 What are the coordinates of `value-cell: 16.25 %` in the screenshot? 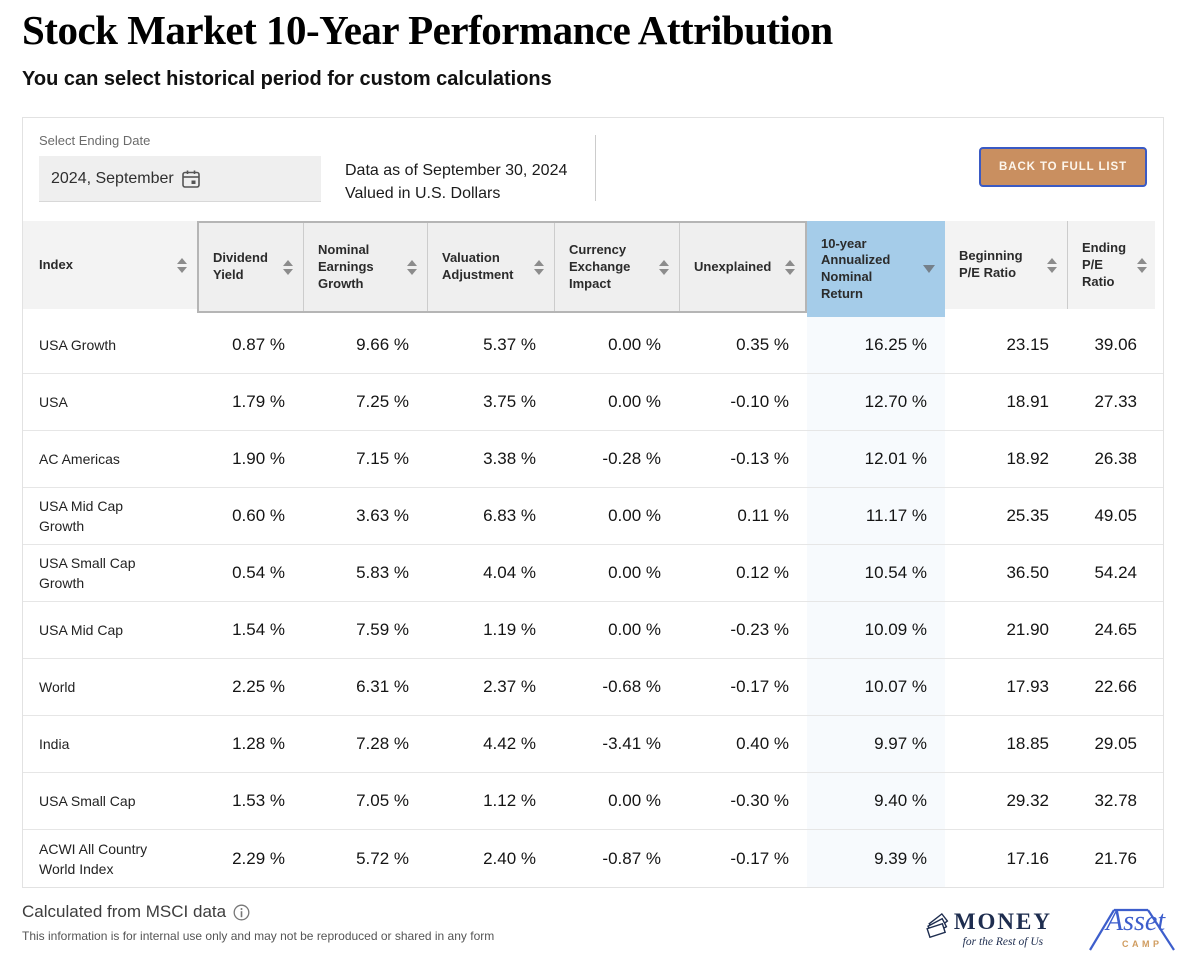 It's located at (876, 345).